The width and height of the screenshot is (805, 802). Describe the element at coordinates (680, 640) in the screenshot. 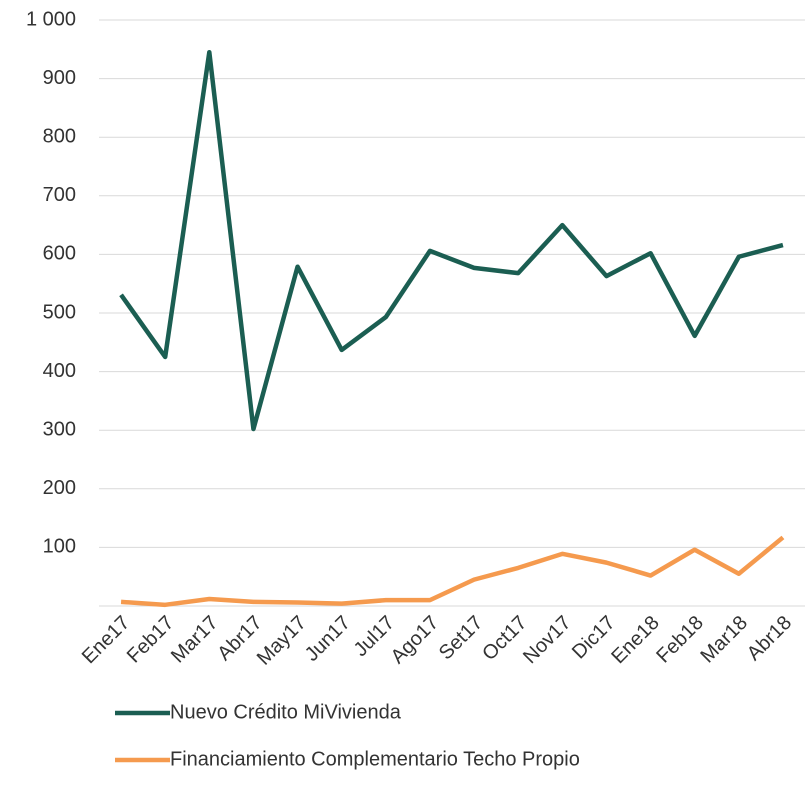

I see `x-tick-label: Feb18` at that location.